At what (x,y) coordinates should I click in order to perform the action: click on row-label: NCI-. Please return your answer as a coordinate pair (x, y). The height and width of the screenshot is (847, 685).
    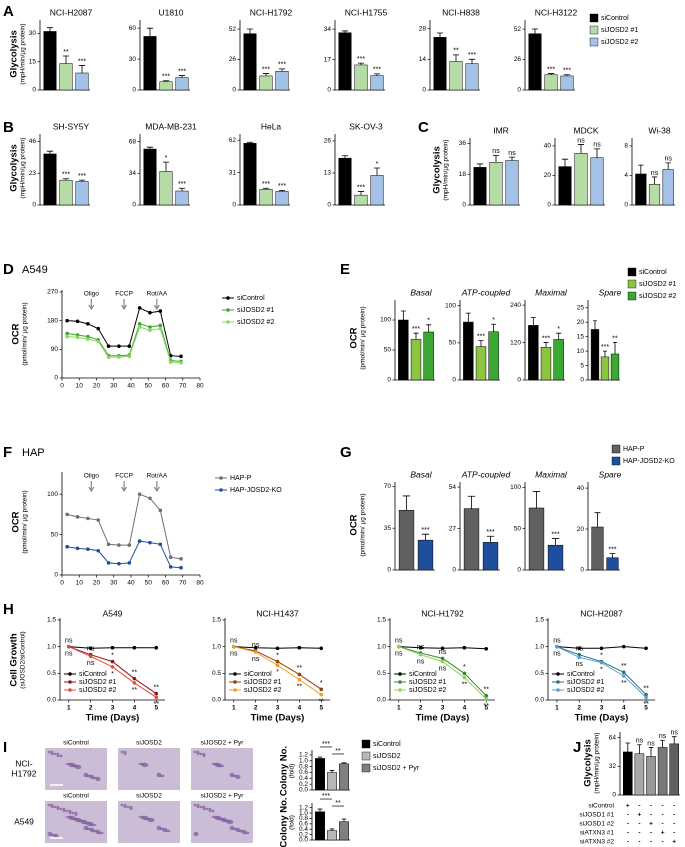
    Looking at the image, I should click on (24, 763).